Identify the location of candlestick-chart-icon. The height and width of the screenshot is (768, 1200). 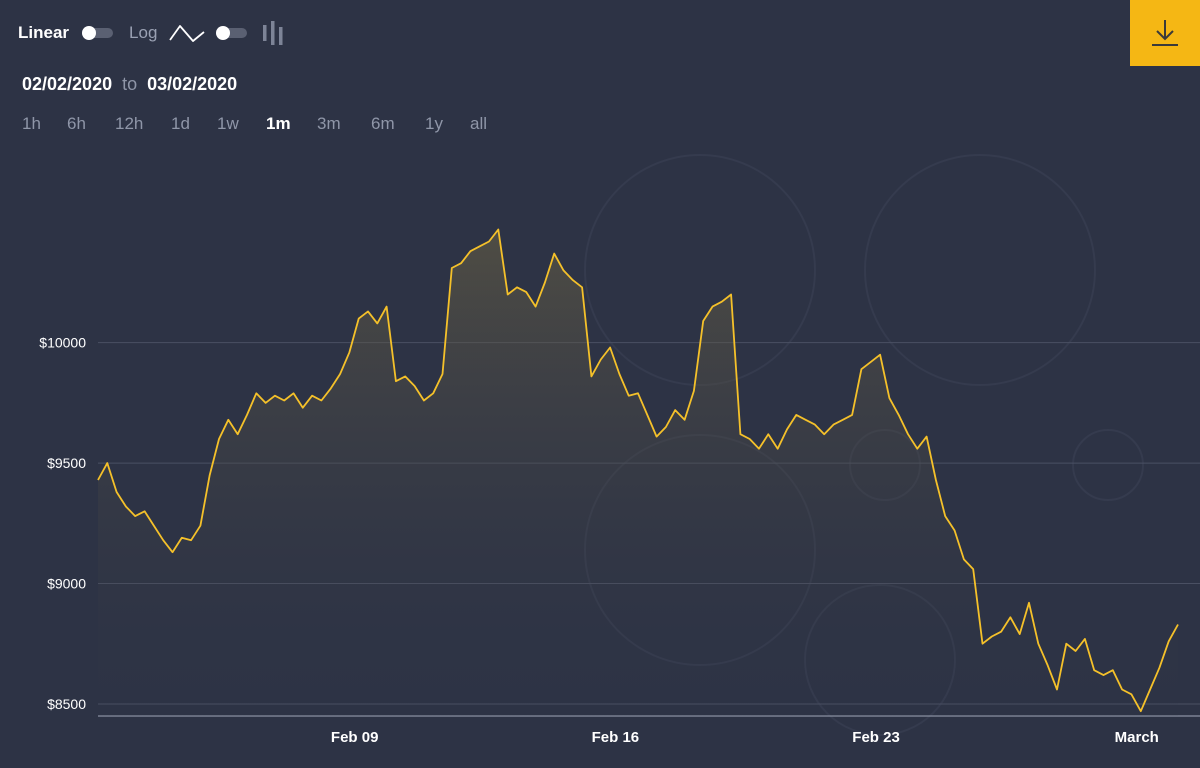
(273, 33).